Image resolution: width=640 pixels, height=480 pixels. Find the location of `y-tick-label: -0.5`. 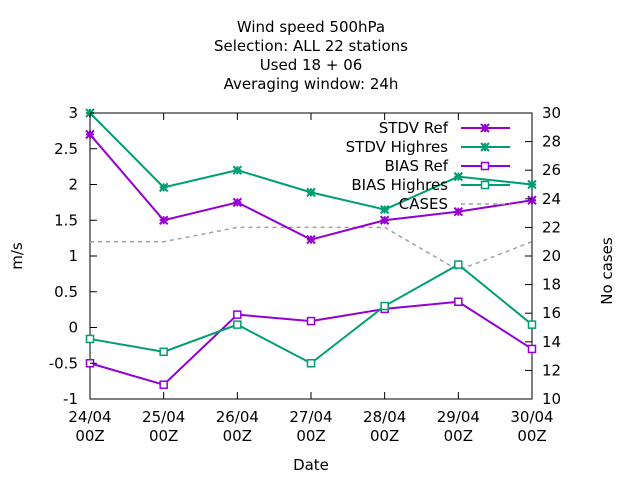

y-tick-label: -0.5 is located at coordinates (63, 363).